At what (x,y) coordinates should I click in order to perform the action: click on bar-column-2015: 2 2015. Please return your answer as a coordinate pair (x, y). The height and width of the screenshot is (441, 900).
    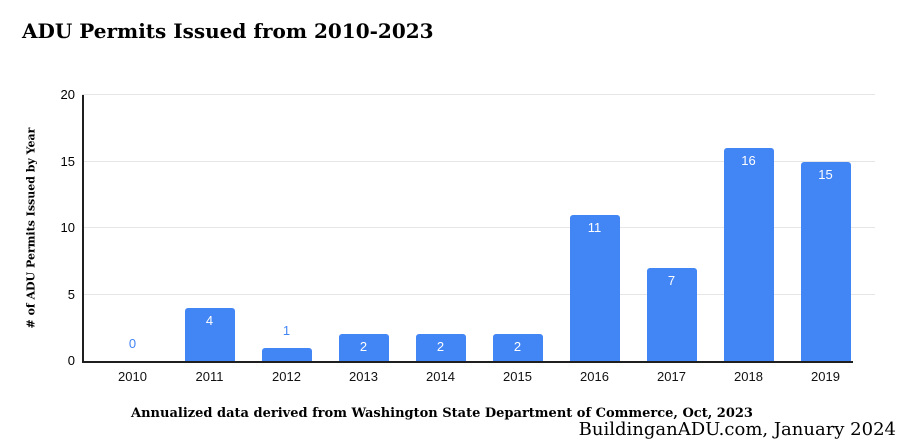
    Looking at the image, I should click on (517, 239).